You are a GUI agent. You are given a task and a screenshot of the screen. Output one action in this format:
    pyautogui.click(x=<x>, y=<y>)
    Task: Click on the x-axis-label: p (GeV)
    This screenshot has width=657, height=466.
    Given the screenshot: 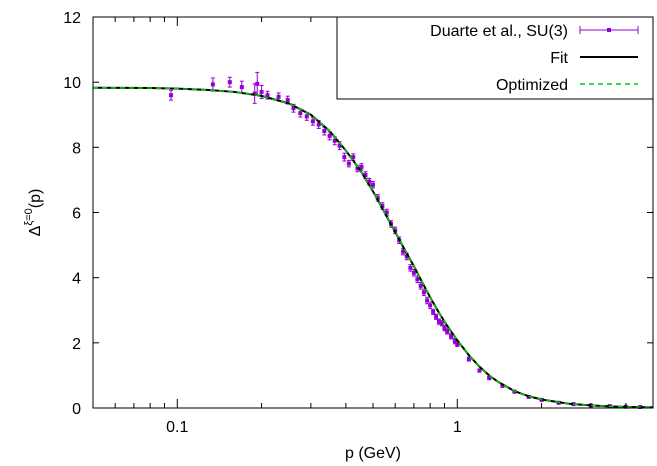 What is the action you would take?
    pyautogui.click(x=373, y=453)
    